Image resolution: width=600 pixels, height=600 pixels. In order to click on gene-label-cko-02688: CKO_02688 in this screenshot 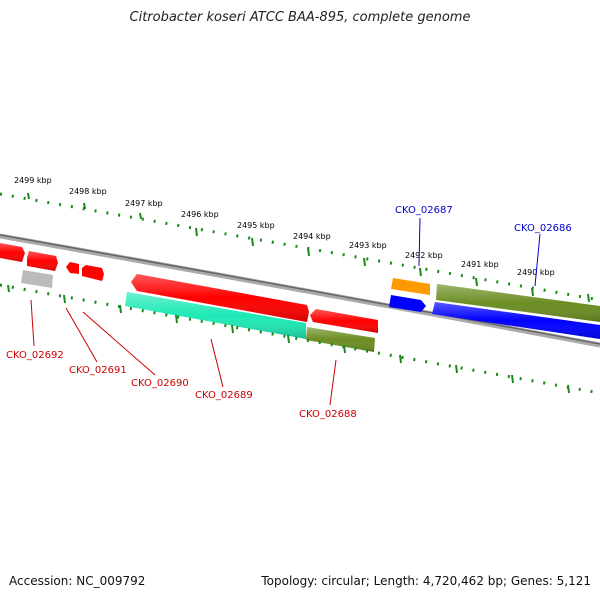, I will do `click(328, 414)`.